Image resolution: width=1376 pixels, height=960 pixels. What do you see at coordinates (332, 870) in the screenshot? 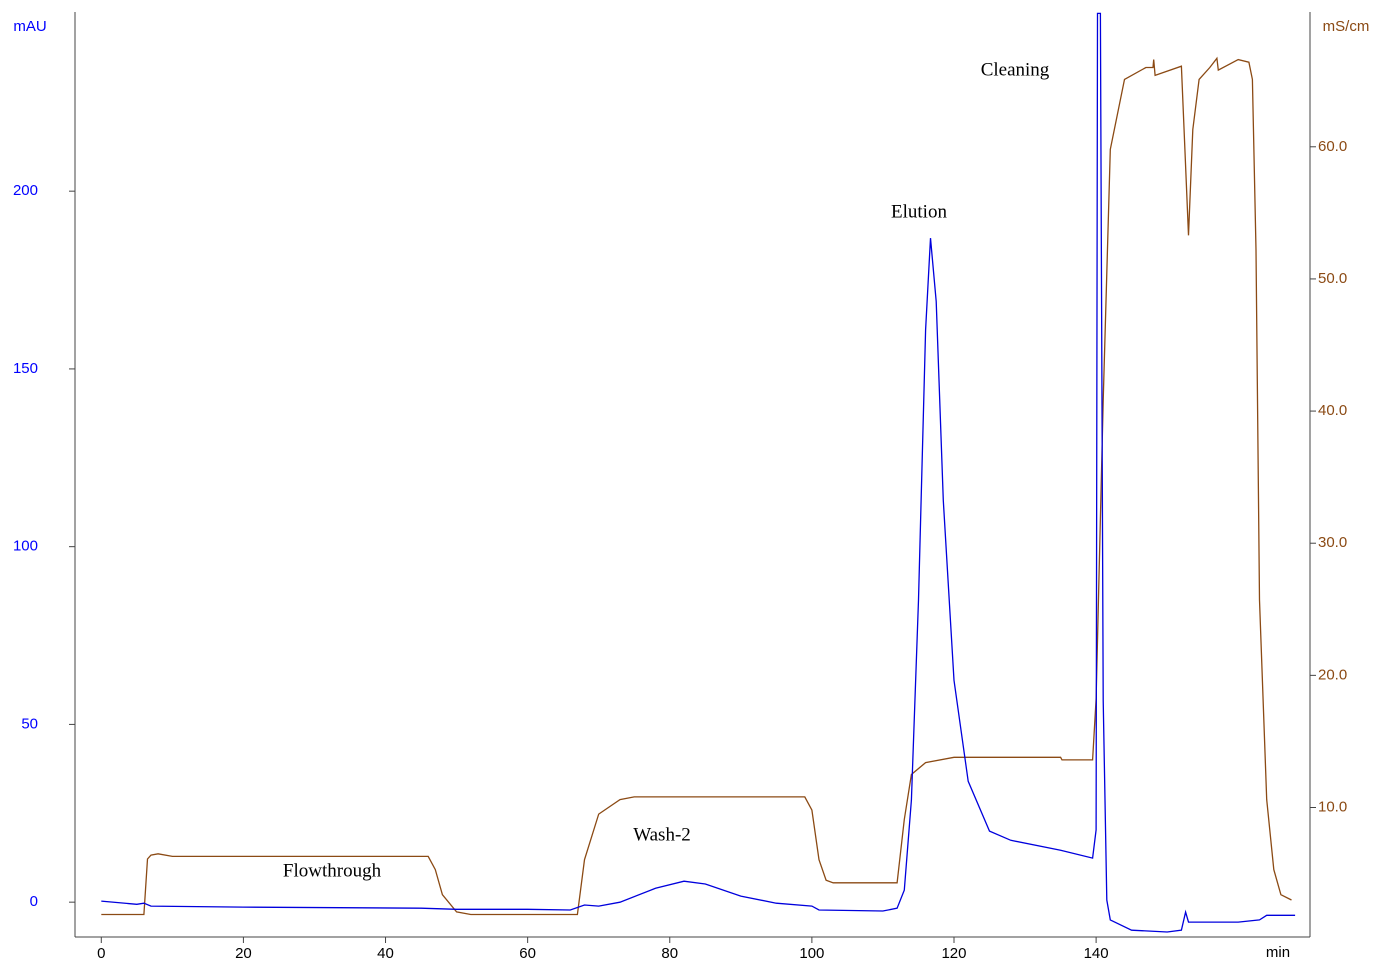
I see `annotation: Flowthrough` at bounding box center [332, 870].